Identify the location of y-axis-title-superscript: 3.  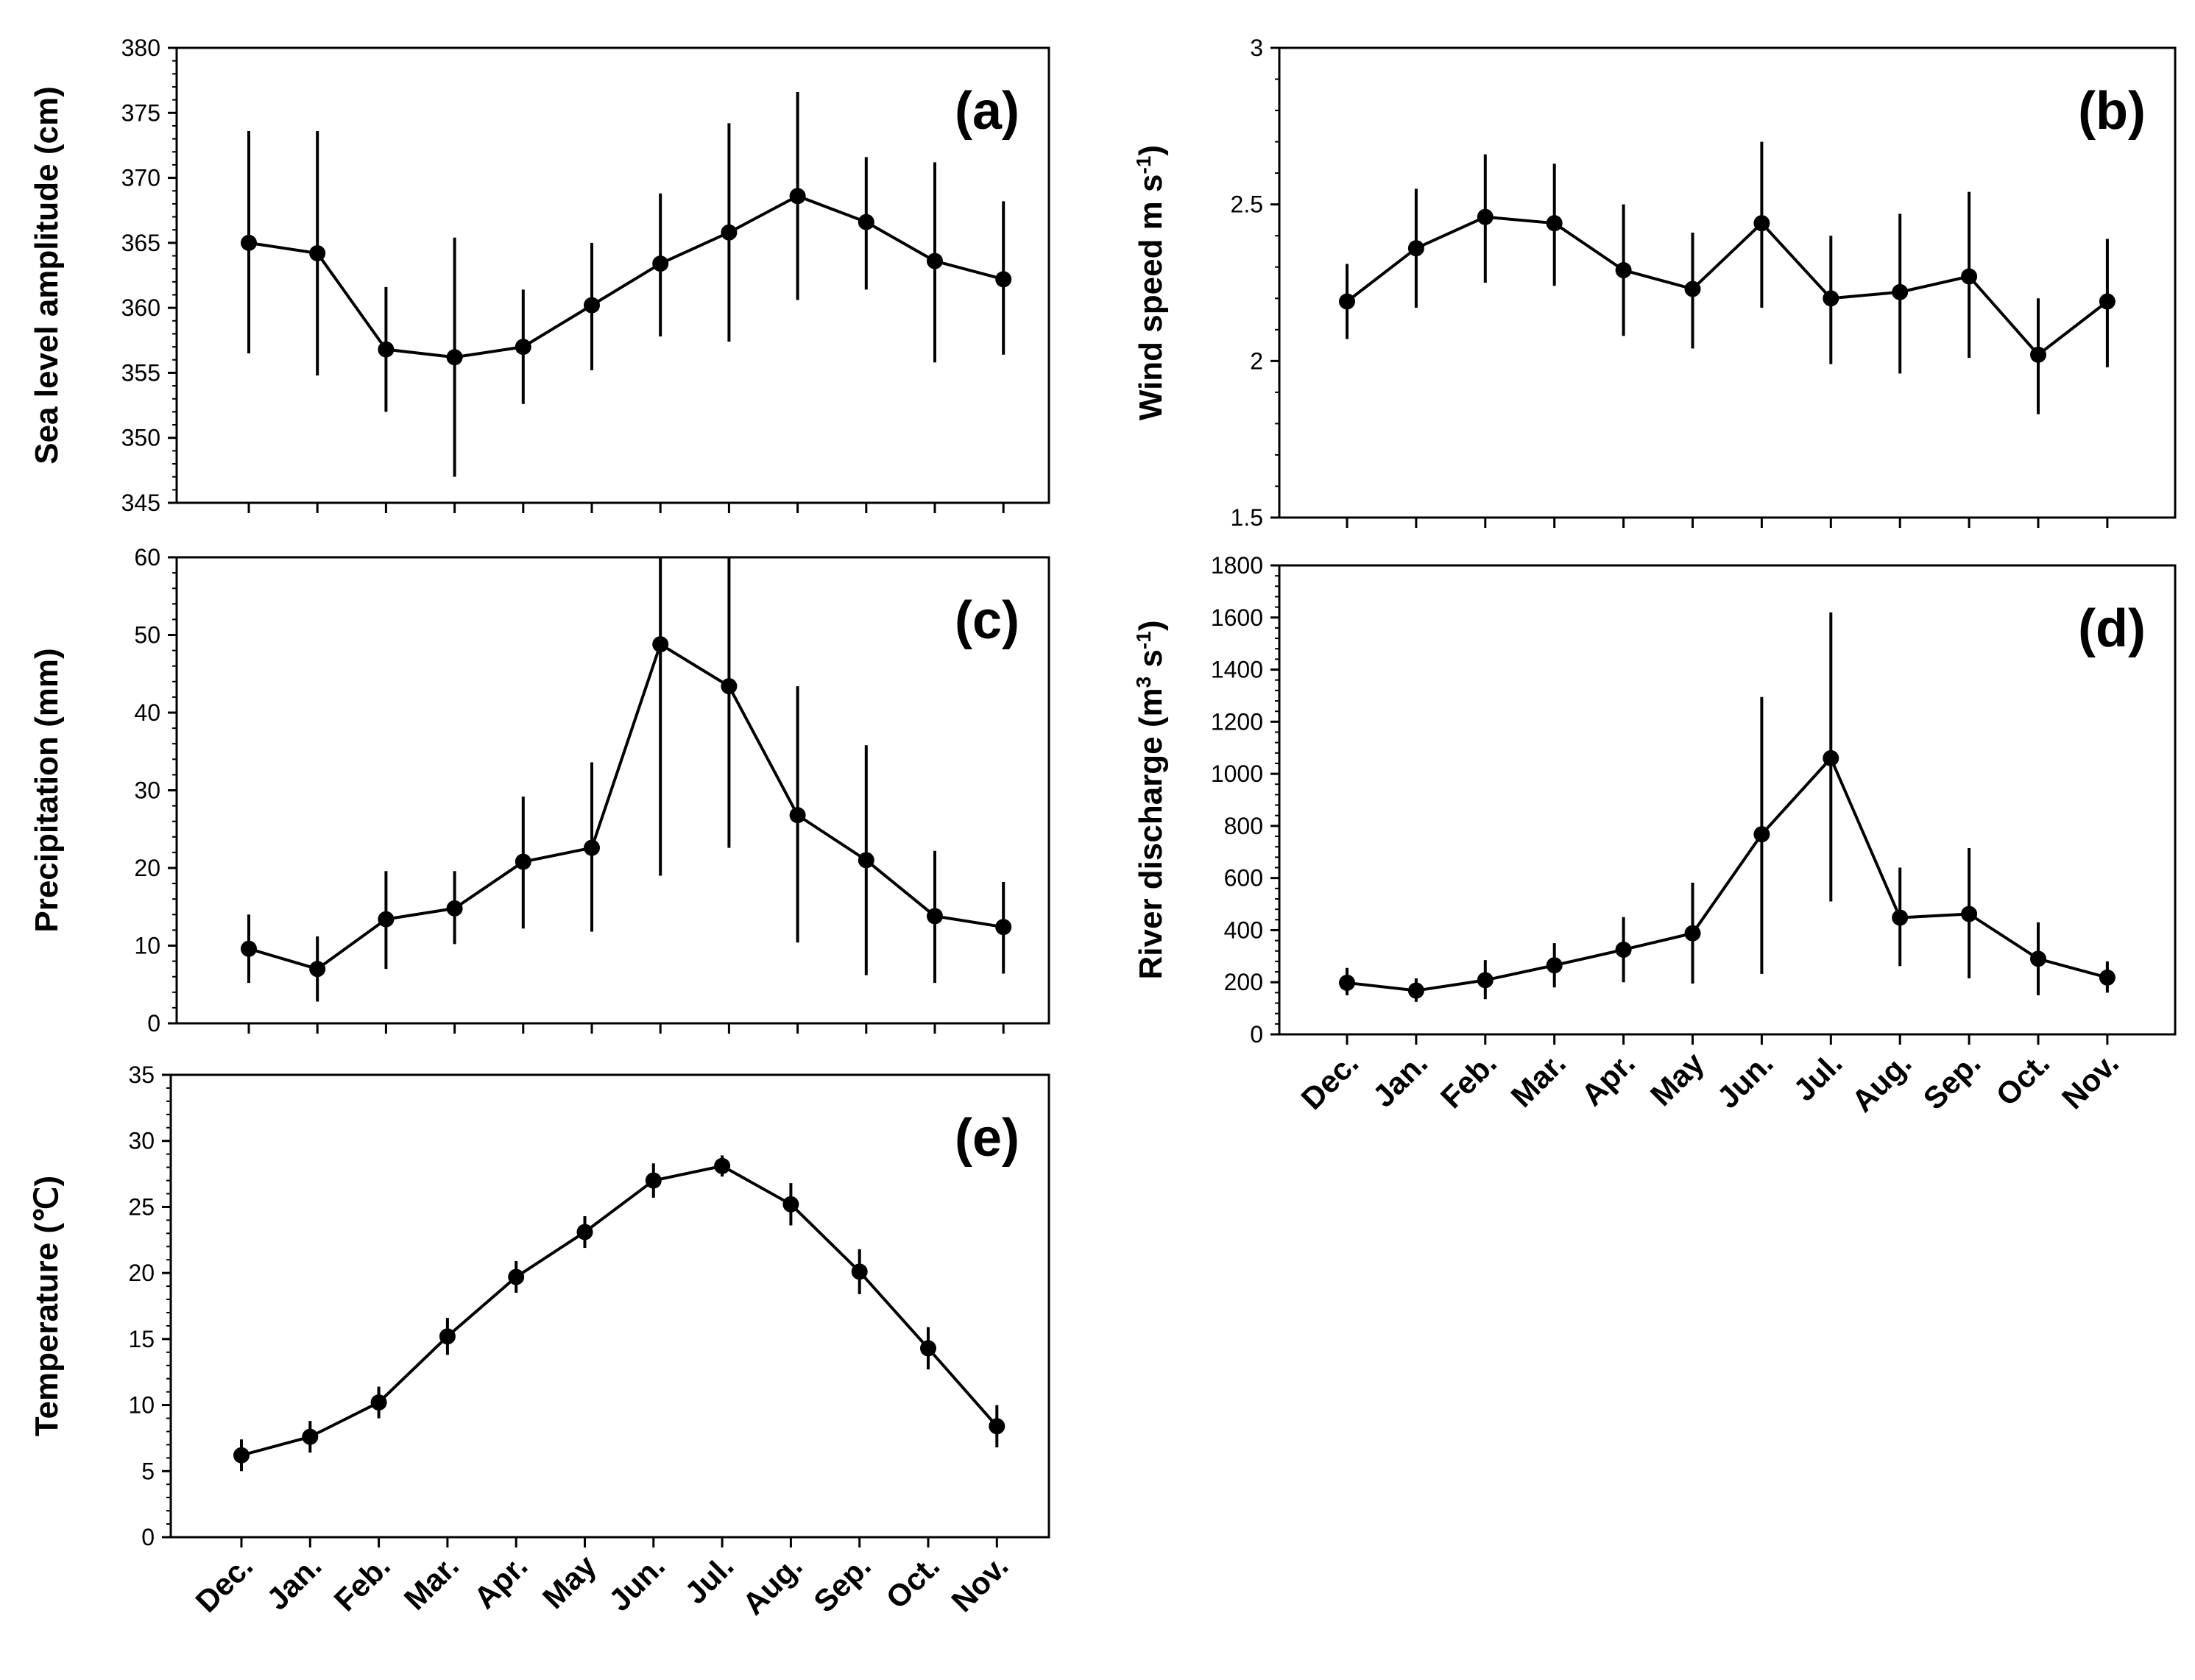
(1144, 682).